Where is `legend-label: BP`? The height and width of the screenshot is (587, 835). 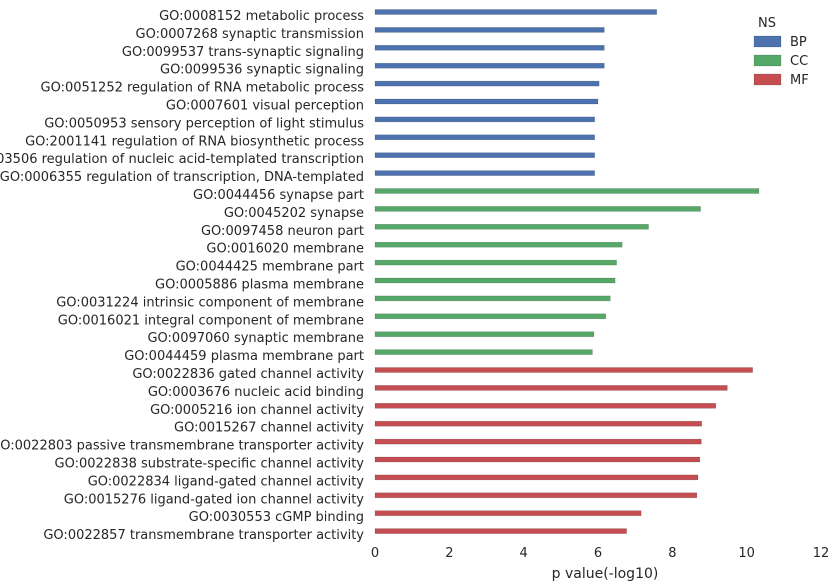 legend-label: BP is located at coordinates (798, 42).